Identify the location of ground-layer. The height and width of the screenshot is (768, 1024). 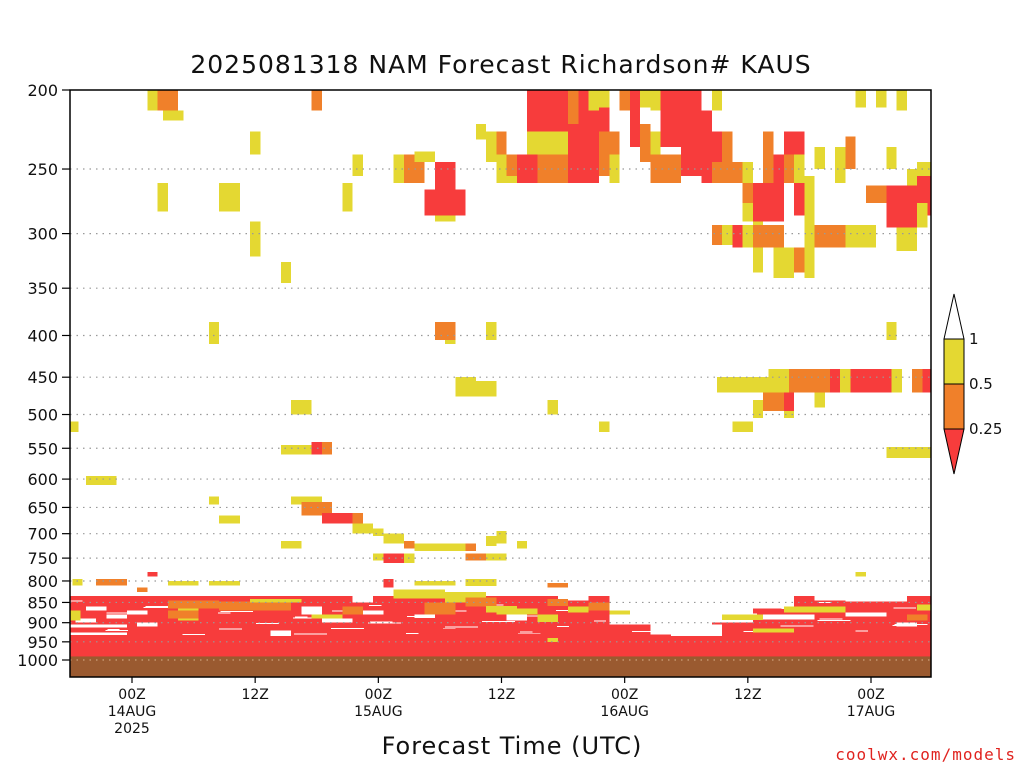
(500, 666).